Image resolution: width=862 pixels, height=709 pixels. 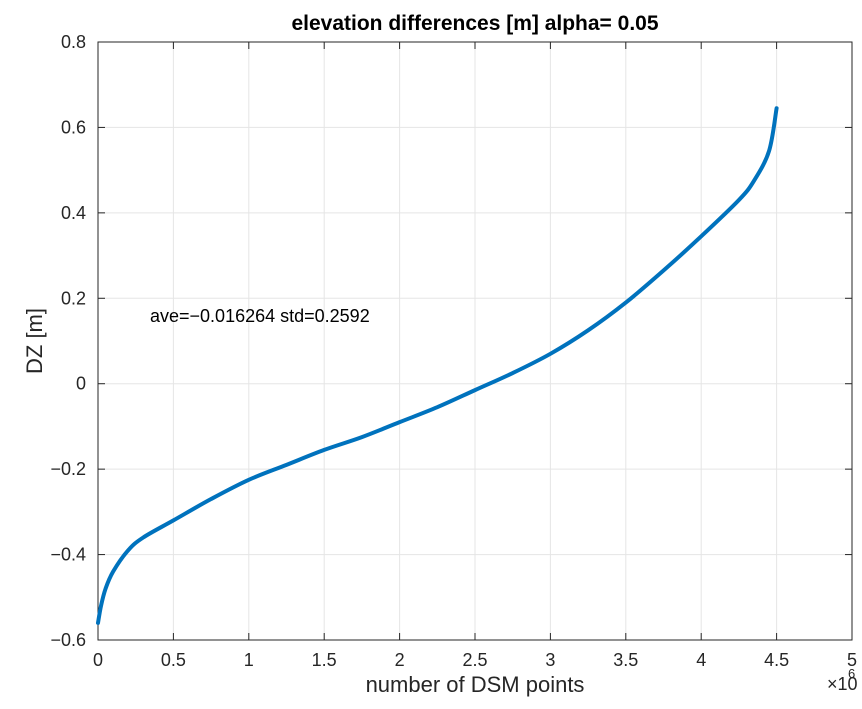 What do you see at coordinates (68, 469) in the screenshot?
I see `y-tick-label: −0.2` at bounding box center [68, 469].